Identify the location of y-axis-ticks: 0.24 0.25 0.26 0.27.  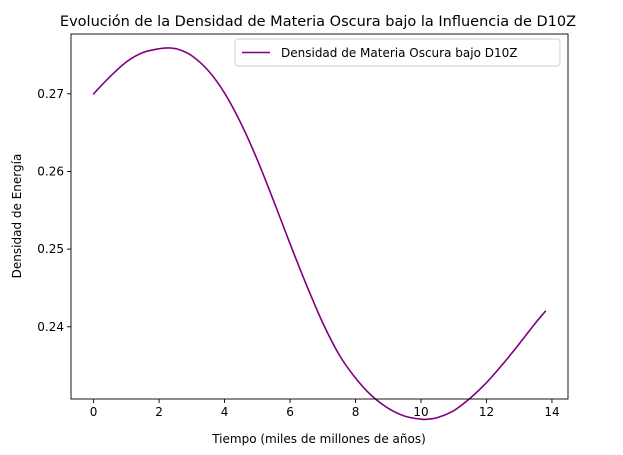
(54, 210).